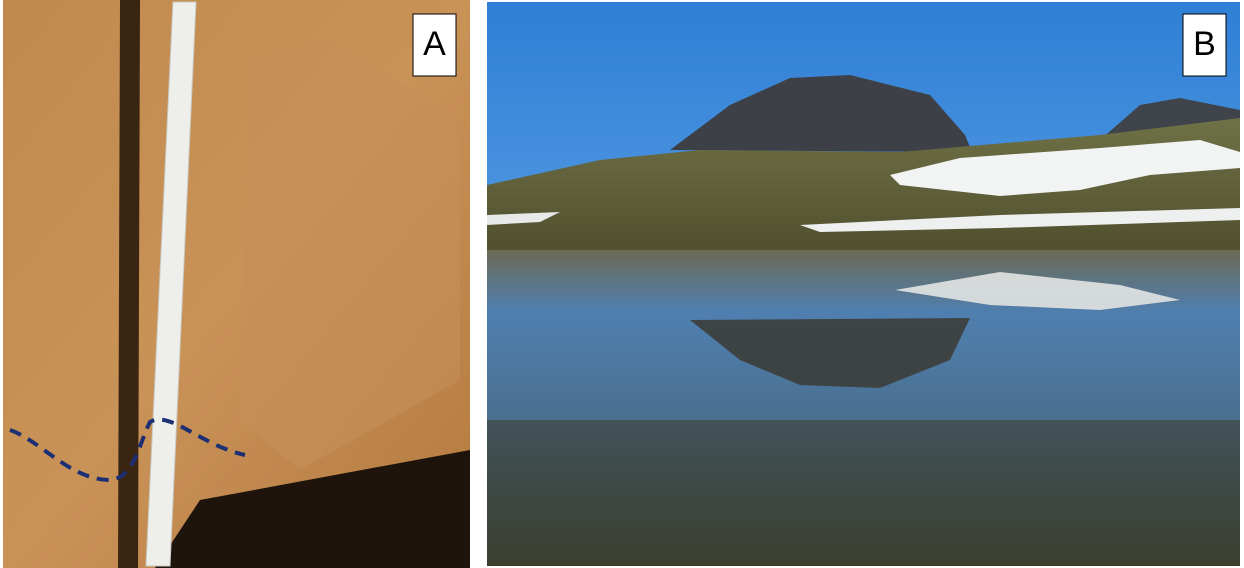 The height and width of the screenshot is (568, 1244). What do you see at coordinates (312, 509) in the screenshot?
I see `shadow` at bounding box center [312, 509].